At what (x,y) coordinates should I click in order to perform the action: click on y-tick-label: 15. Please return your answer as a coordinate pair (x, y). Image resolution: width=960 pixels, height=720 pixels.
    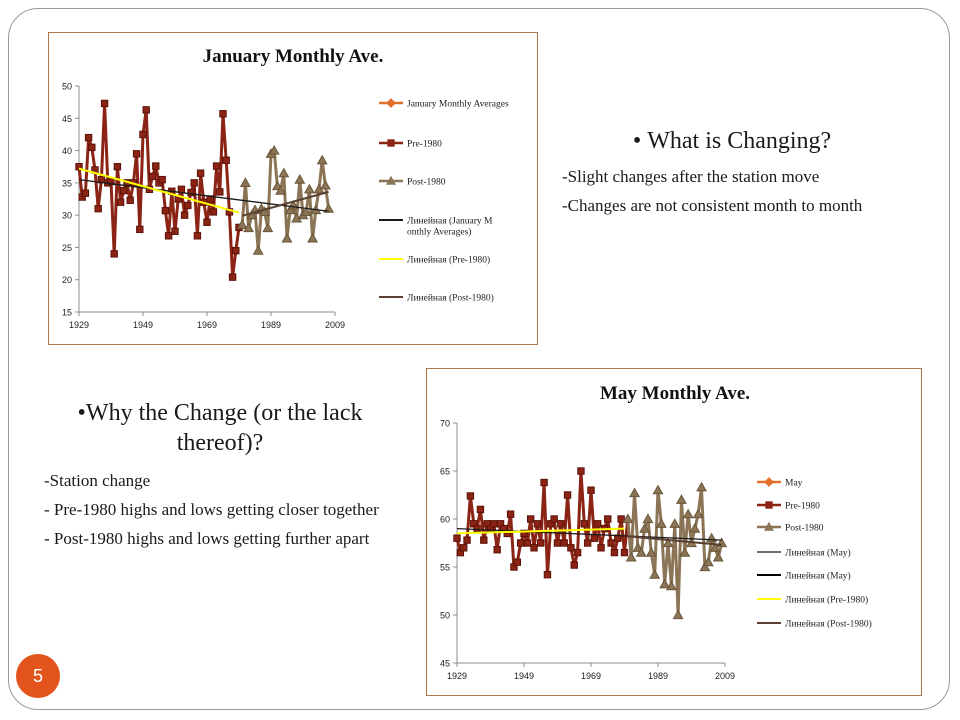
    Looking at the image, I should click on (67, 313).